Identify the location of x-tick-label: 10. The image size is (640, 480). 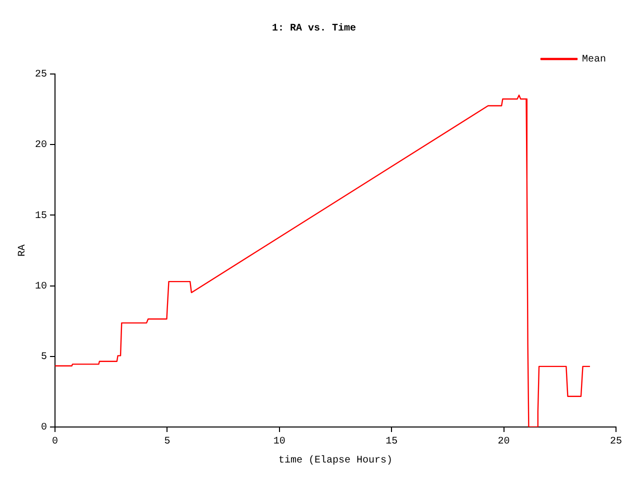
(279, 442).